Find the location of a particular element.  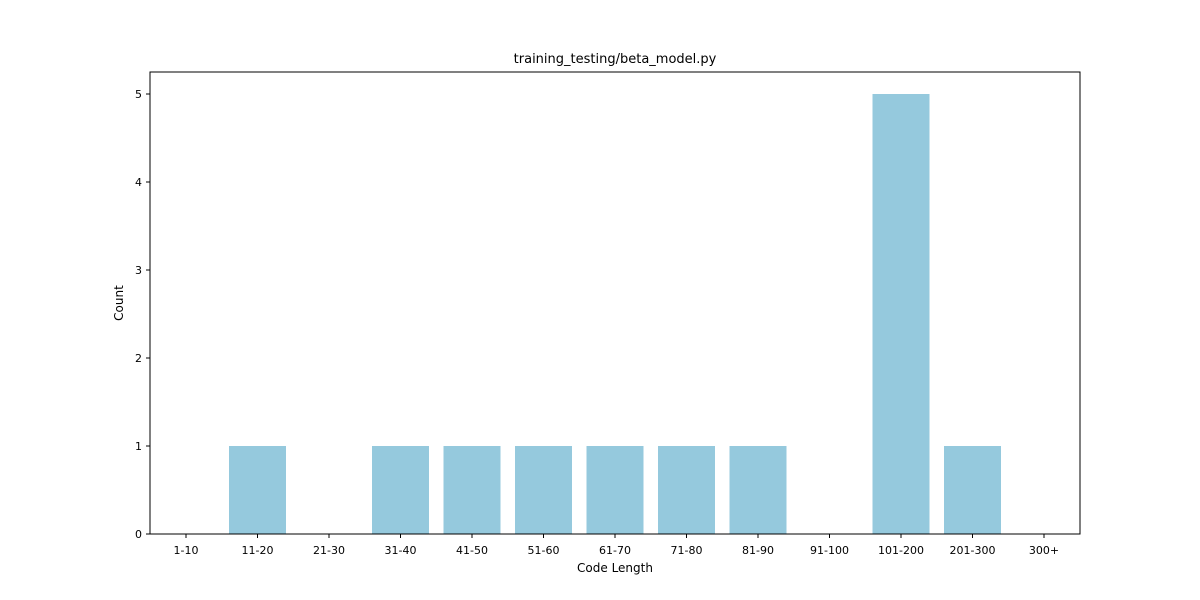

y-tick-label: 1 is located at coordinates (138, 446).